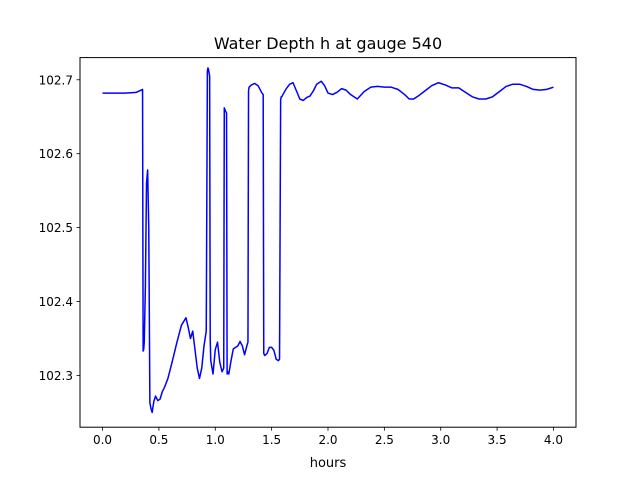 This screenshot has height=480, width=640. I want to click on y-tick-label: 102.6, so click(56, 154).